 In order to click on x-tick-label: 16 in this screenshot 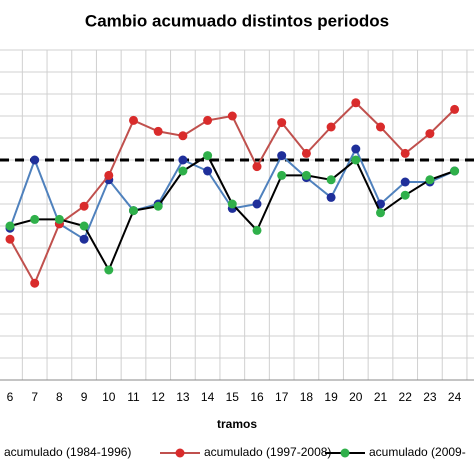, I will do `click(257, 397)`.